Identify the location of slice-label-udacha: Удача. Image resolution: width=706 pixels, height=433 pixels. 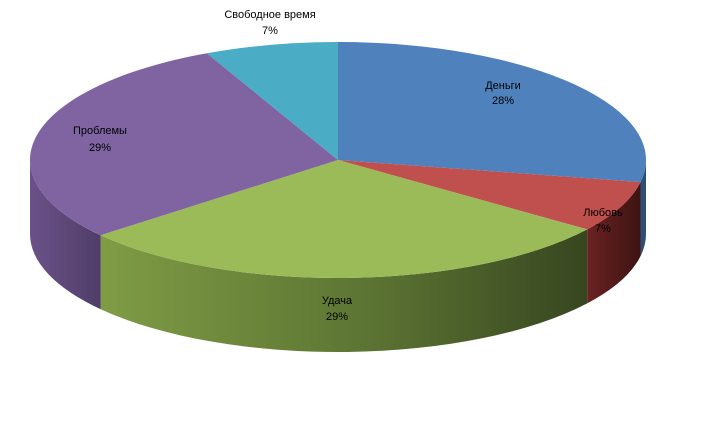
(337, 301).